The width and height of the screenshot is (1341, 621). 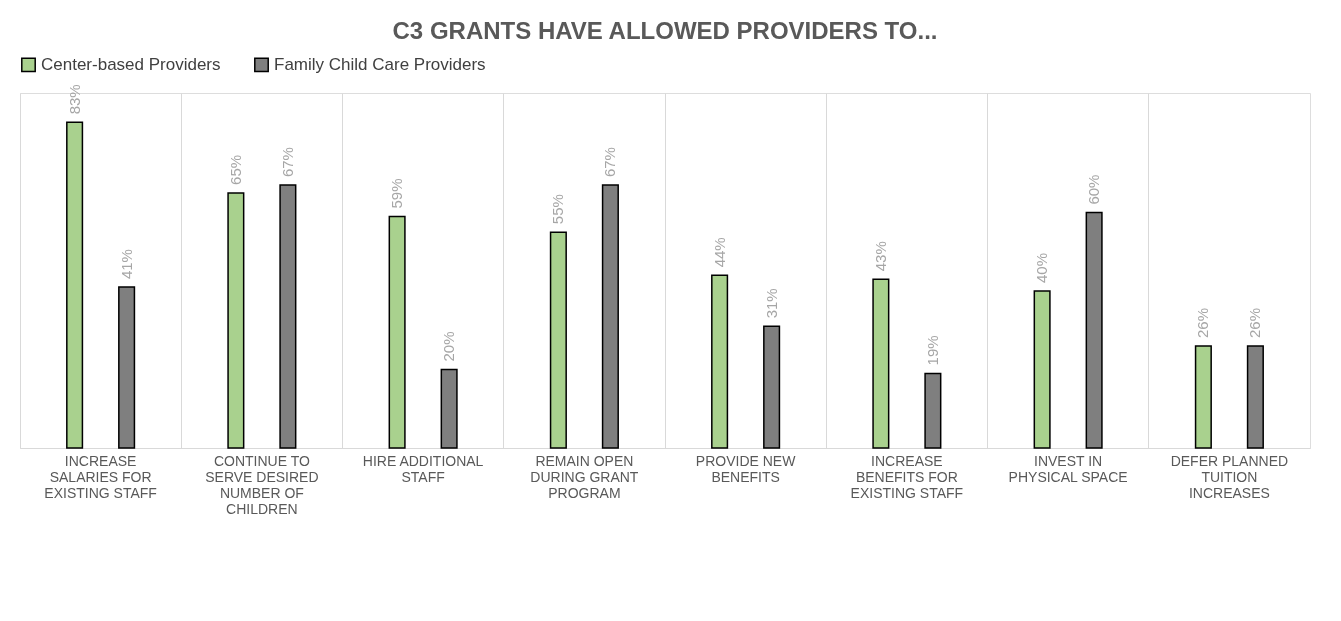 What do you see at coordinates (397, 193) in the screenshot?
I see `data-label: 59%` at bounding box center [397, 193].